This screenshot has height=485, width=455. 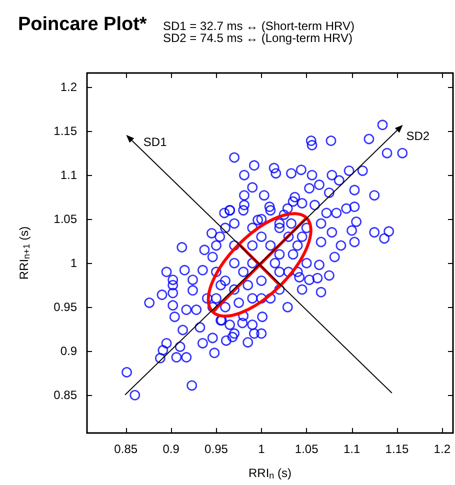 What do you see at coordinates (397, 449) in the screenshot?
I see `x-tick-label: 1.15` at bounding box center [397, 449].